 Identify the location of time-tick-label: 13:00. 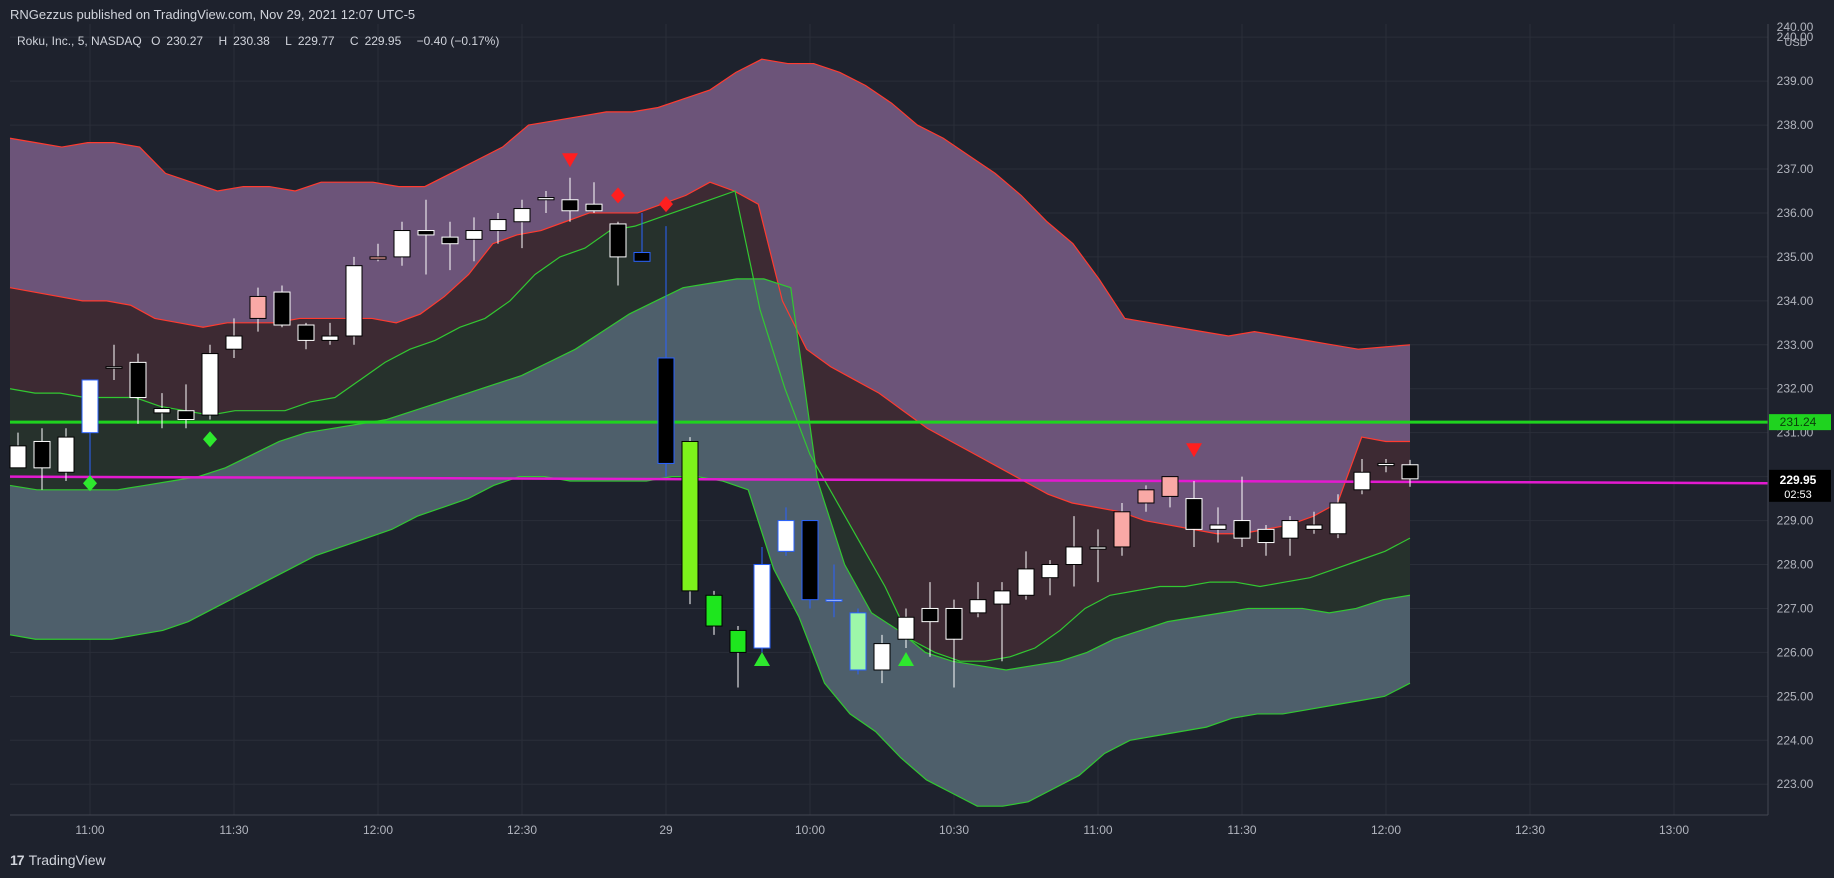
(1674, 830).